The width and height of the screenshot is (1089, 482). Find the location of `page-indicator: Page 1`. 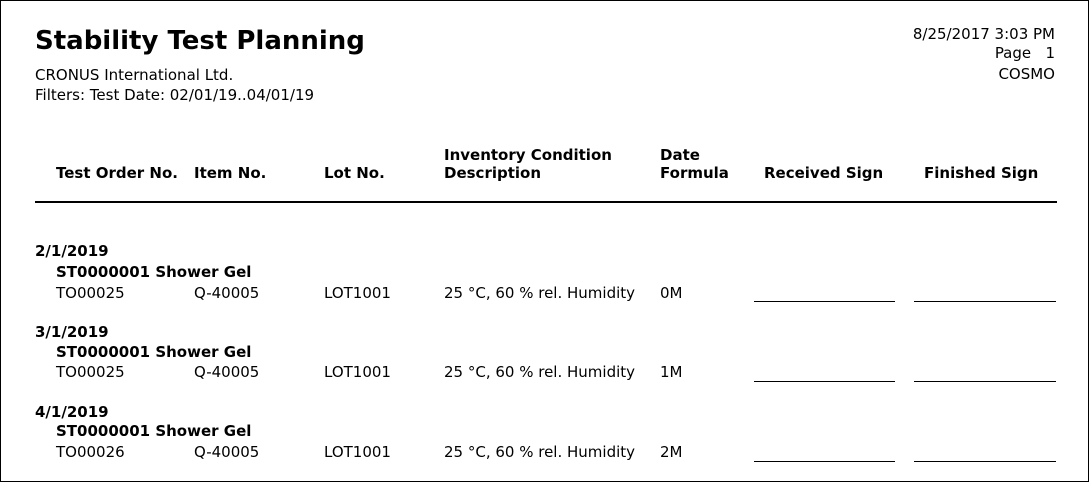

page-indicator: Page 1 is located at coordinates (1025, 53).